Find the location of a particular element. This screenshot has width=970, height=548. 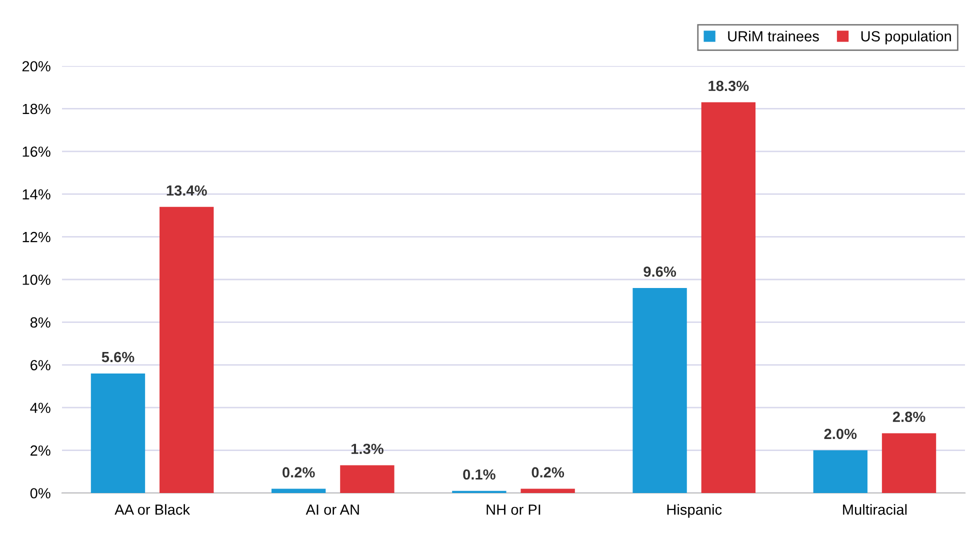

data-label: 0.1% is located at coordinates (479, 474).